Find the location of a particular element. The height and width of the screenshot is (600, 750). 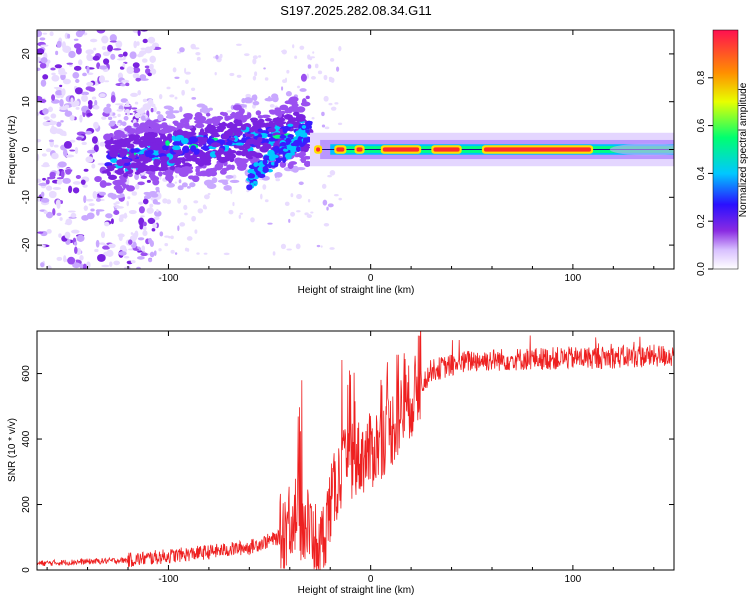

spectrogram-ytick-label: -20 is located at coordinates (26, 244).